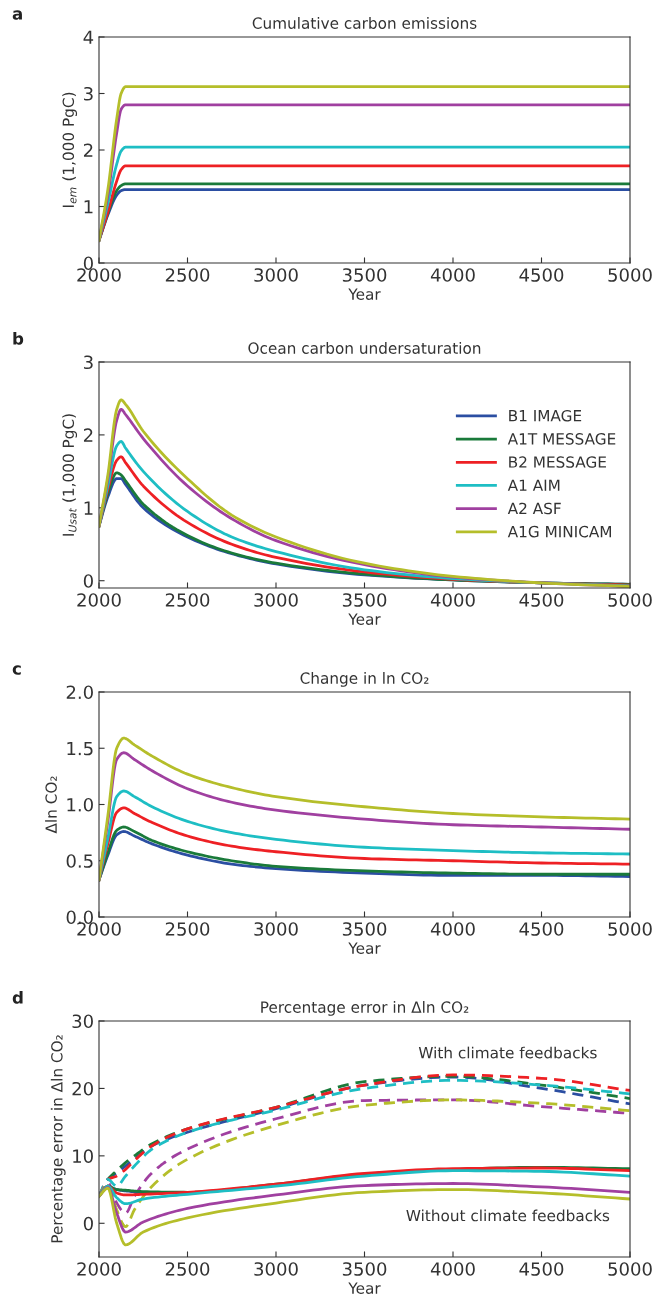 The image size is (656, 1307). What do you see at coordinates (70, 150) in the screenshot?
I see `y-axis-title: I$_{em}$ (1,000 PgC)` at bounding box center [70, 150].